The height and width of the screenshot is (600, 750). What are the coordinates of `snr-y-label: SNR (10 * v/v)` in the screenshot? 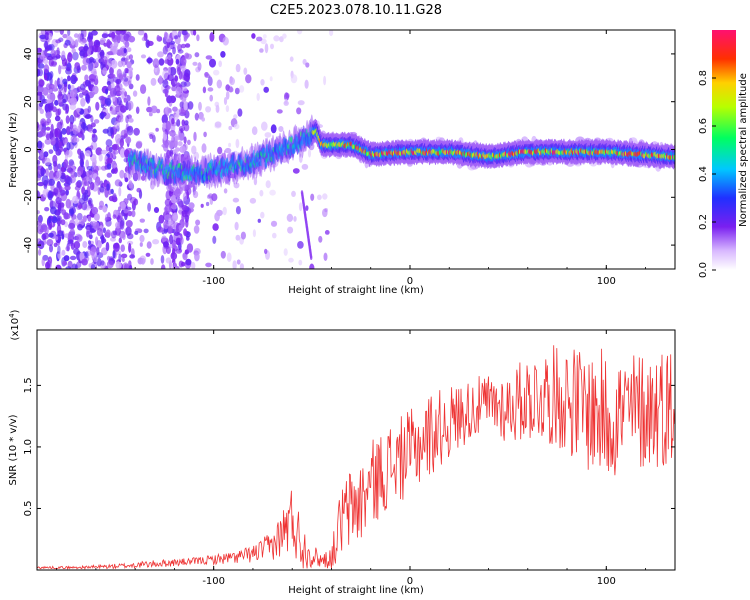 It's located at (13, 449).